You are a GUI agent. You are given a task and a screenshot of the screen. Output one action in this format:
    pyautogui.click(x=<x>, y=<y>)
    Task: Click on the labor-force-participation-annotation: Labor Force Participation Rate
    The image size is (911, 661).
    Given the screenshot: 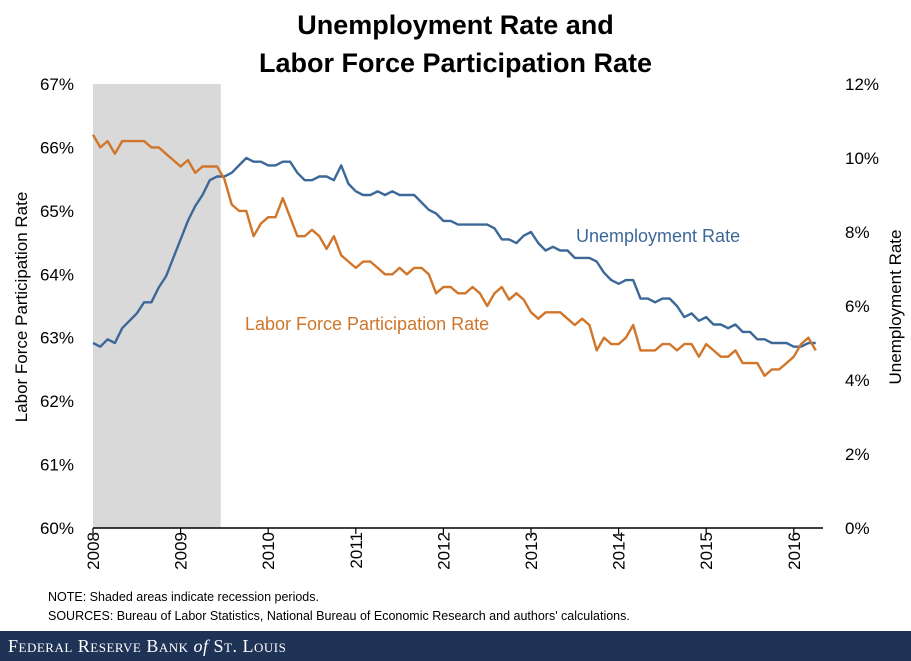 What is the action you would take?
    pyautogui.click(x=367, y=324)
    